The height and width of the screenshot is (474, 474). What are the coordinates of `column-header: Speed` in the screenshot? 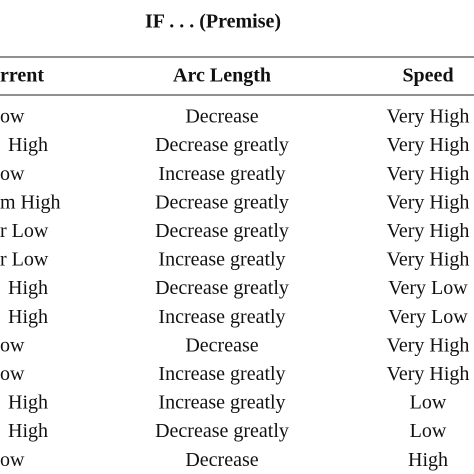 It's located at (427, 76).